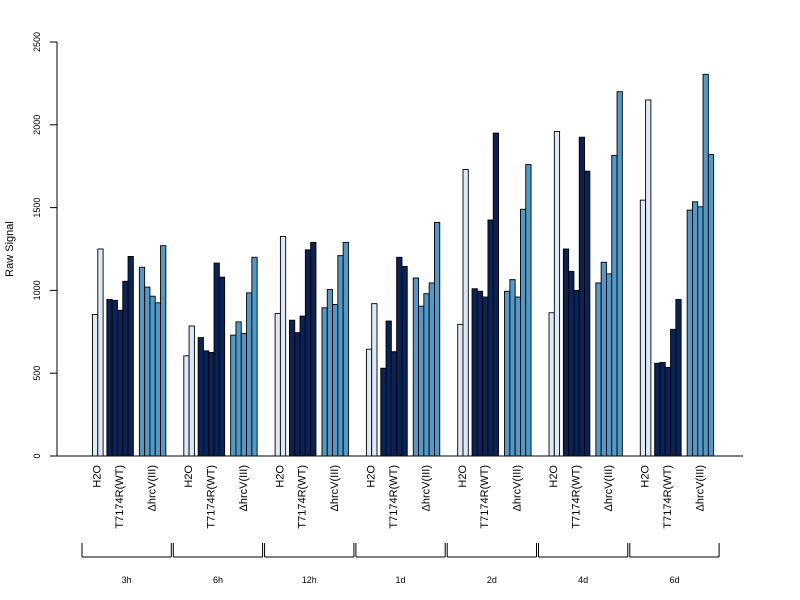 The height and width of the screenshot is (600, 800). Describe the element at coordinates (37, 373) in the screenshot. I see `y-tick-label: 500` at that location.